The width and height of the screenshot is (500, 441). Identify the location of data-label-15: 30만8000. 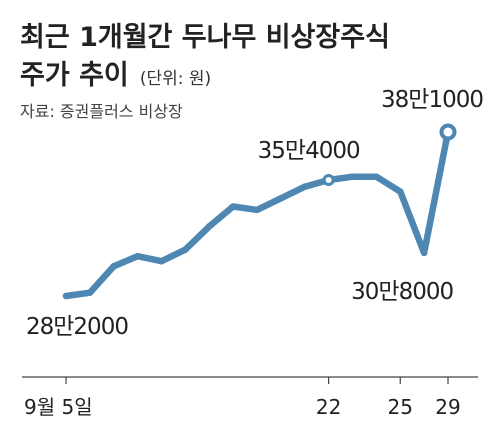
(402, 292).